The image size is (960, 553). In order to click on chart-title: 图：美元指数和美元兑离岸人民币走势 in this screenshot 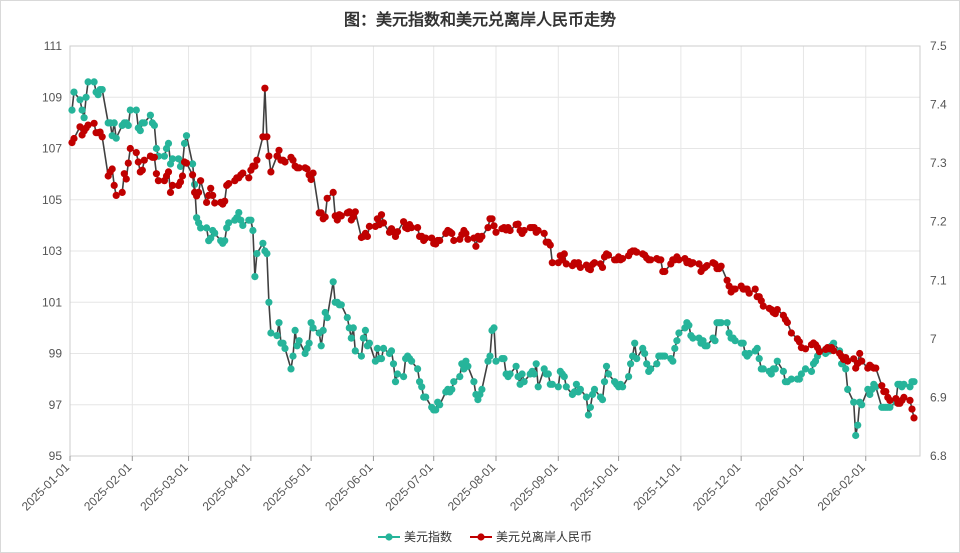, I will do `click(479, 19)`.